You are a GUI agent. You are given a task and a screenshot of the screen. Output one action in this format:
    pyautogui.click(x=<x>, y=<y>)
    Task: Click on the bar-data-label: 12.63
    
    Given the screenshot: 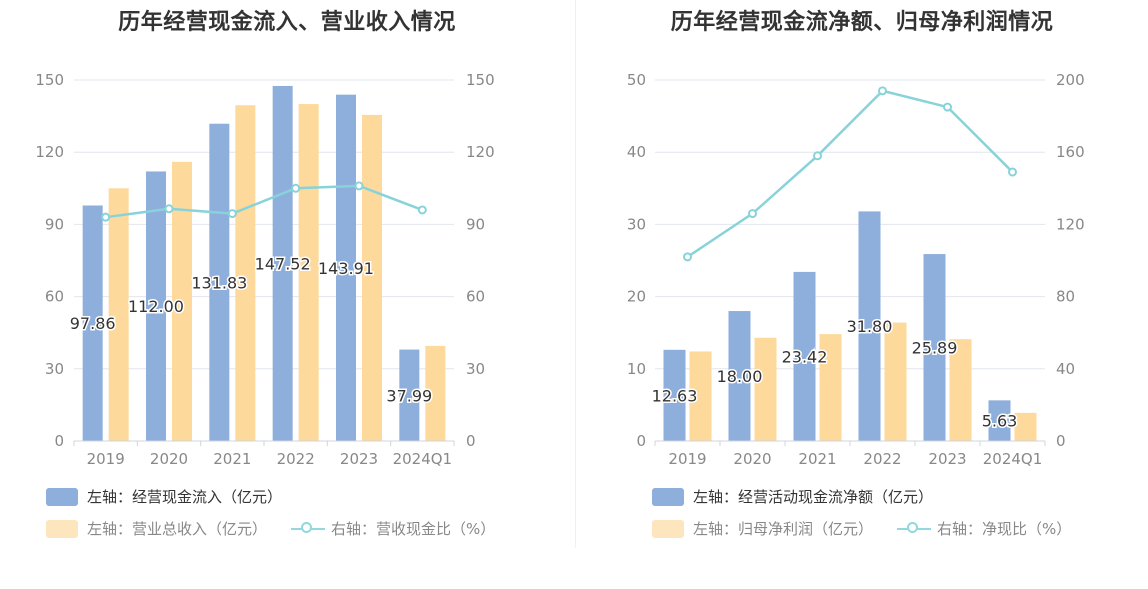 What is the action you would take?
    pyautogui.click(x=675, y=395)
    